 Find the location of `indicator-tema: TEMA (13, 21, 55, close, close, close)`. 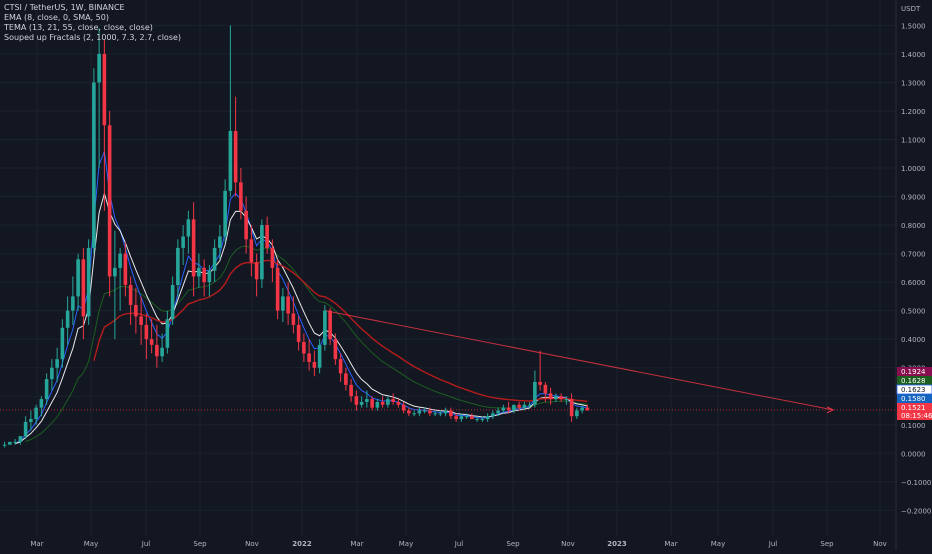

indicator-tema: TEMA (13, 21, 55, close, close, close) is located at coordinates (78, 27).